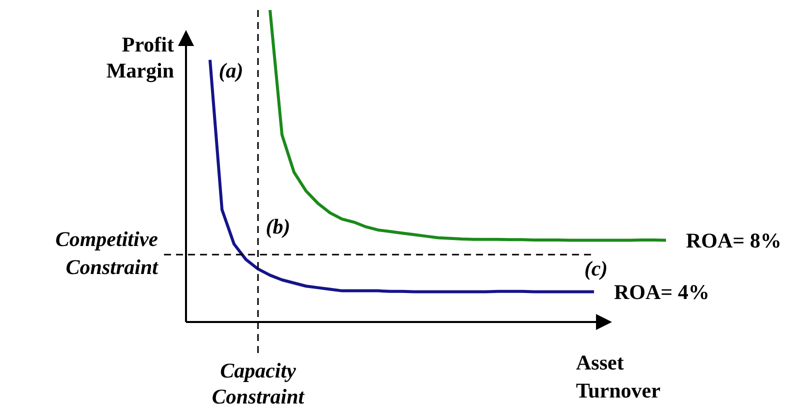 The image size is (804, 418). I want to click on series-label: ROA= 8%, so click(734, 240).